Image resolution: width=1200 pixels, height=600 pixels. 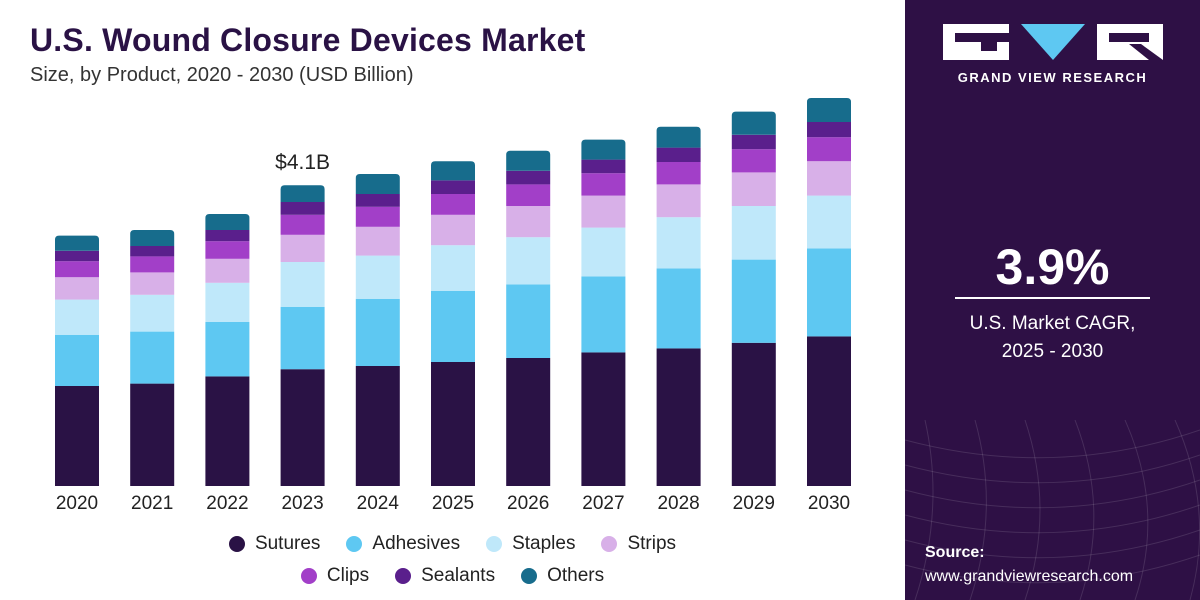 I want to click on bar-staples-2022, so click(x=227, y=302).